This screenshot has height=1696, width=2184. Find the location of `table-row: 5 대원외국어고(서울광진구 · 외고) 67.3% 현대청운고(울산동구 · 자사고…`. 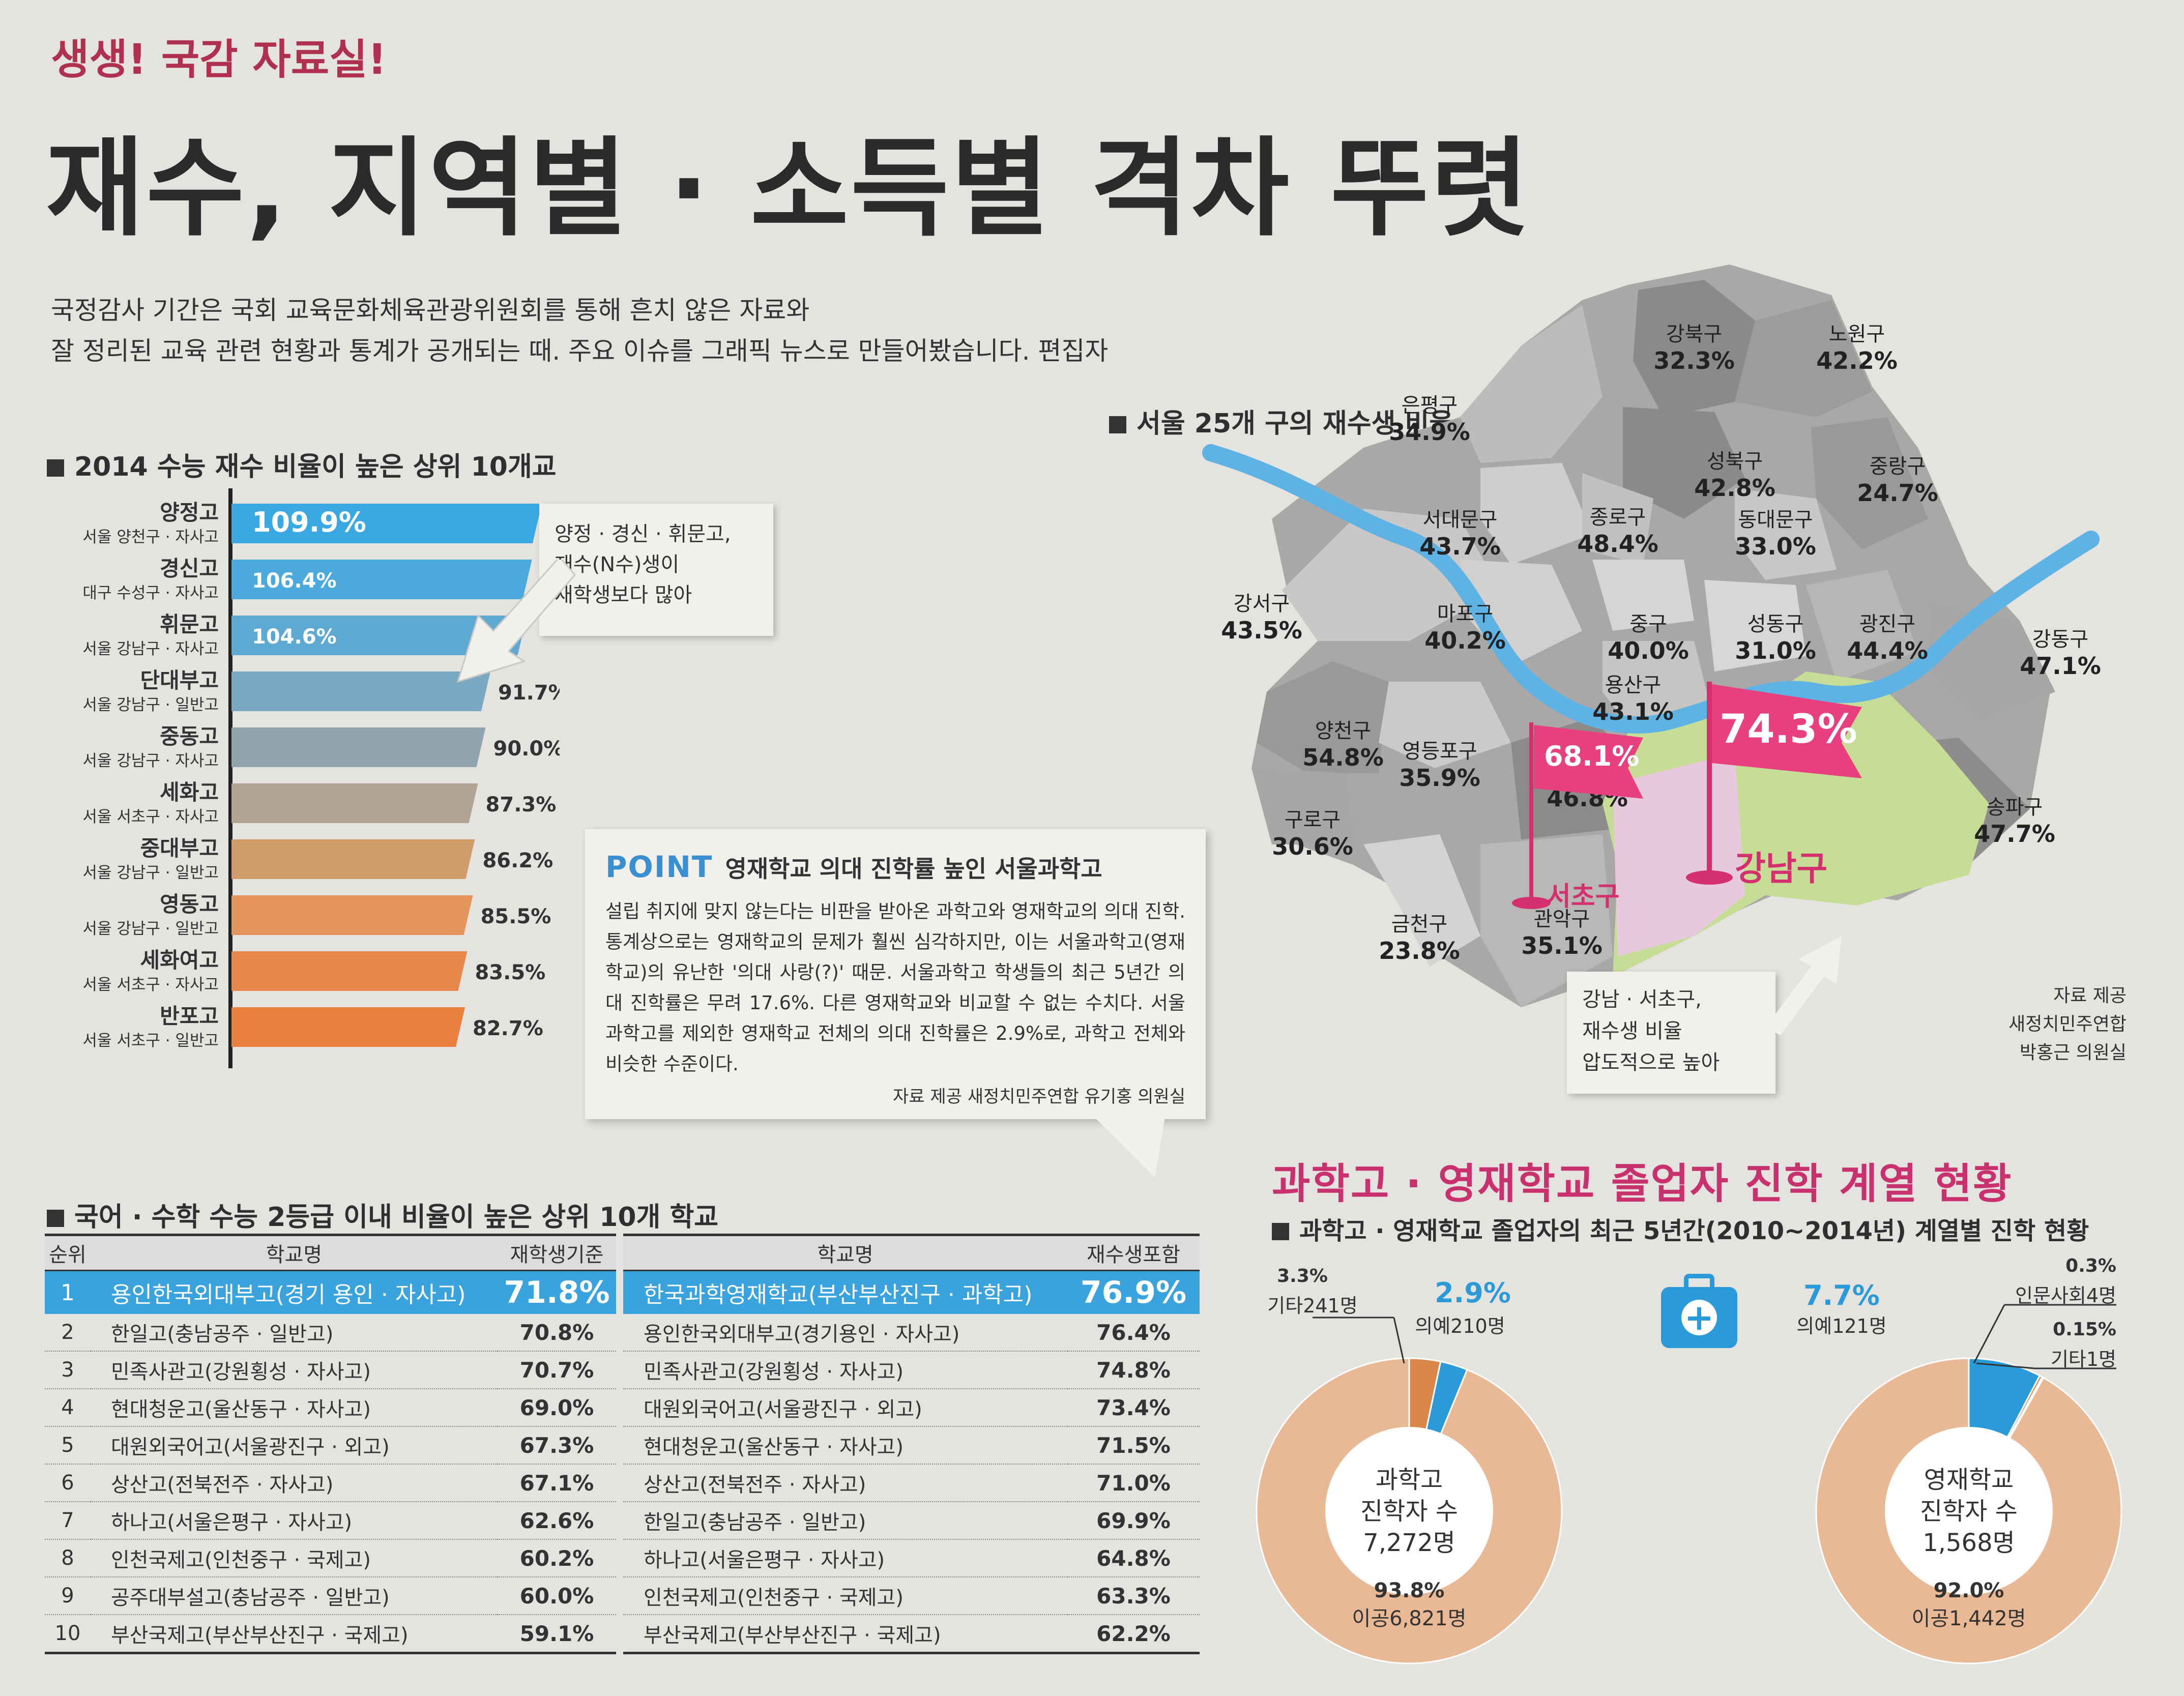

table-row: 5 대원외국어고(서울광진구 · 외고) 67.3% 현대청운고(울산동구 · 자사고… is located at coordinates (622, 1445).